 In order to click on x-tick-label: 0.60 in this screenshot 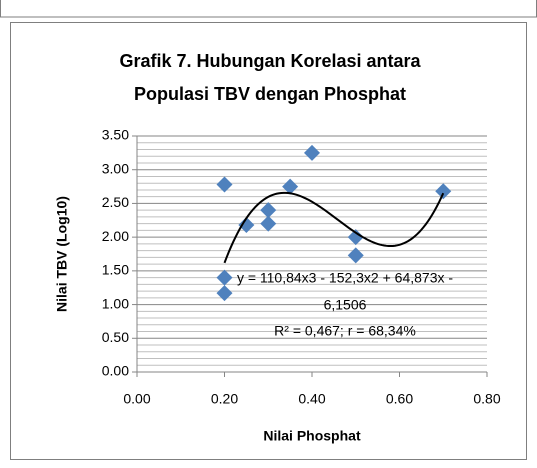, I will do `click(399, 399)`.